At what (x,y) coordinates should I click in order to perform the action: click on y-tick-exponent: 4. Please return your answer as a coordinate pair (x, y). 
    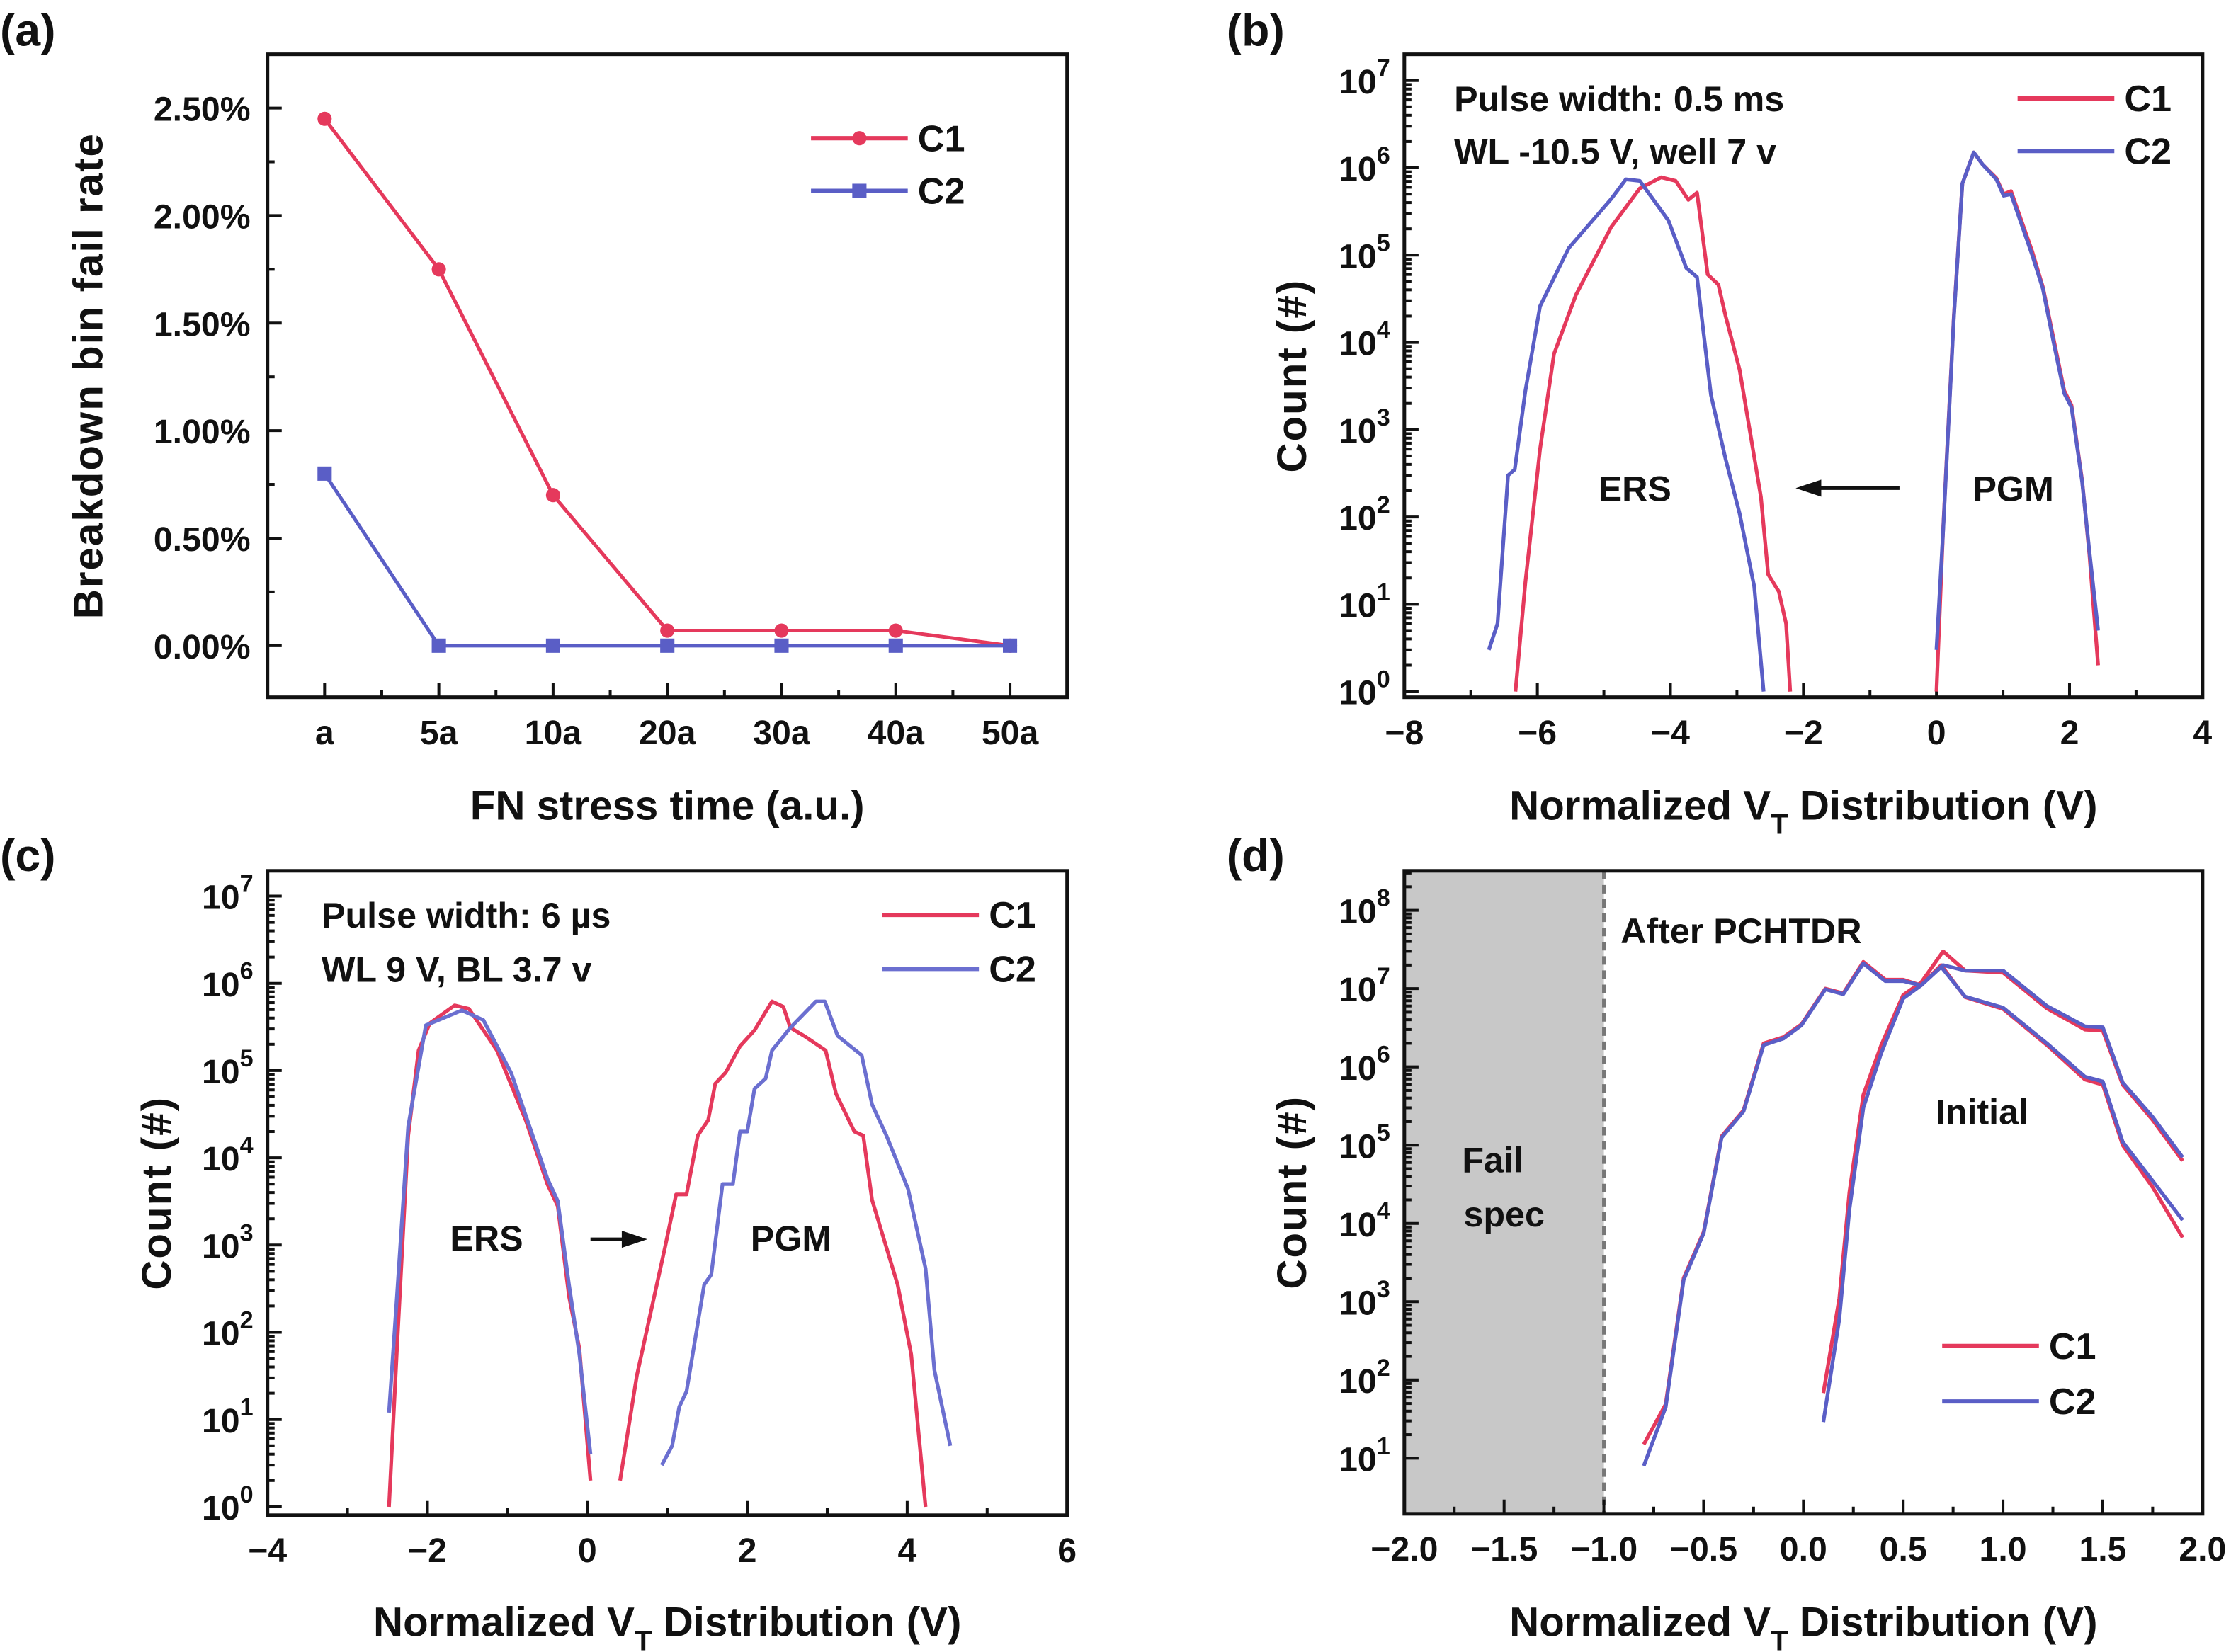
    Looking at the image, I should click on (1384, 330).